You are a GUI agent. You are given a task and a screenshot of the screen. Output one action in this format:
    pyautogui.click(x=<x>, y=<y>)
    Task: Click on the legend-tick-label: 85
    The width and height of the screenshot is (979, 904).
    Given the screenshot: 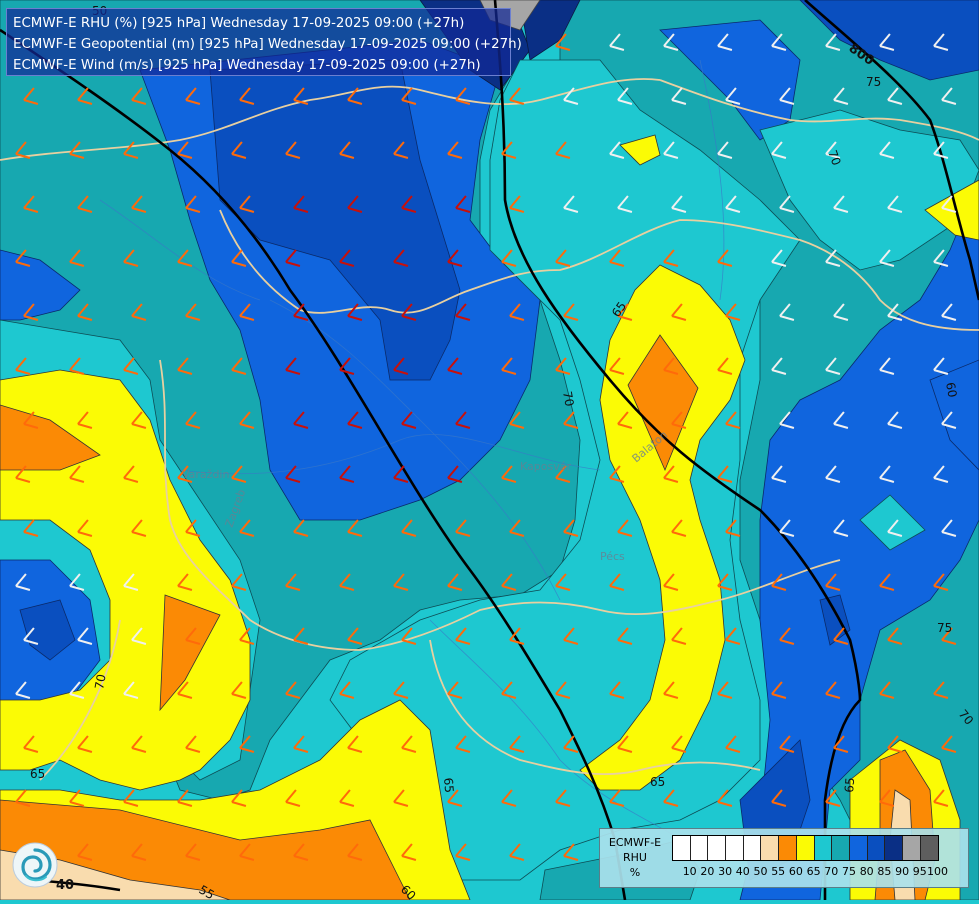 What is the action you would take?
    pyautogui.click(x=884, y=871)
    